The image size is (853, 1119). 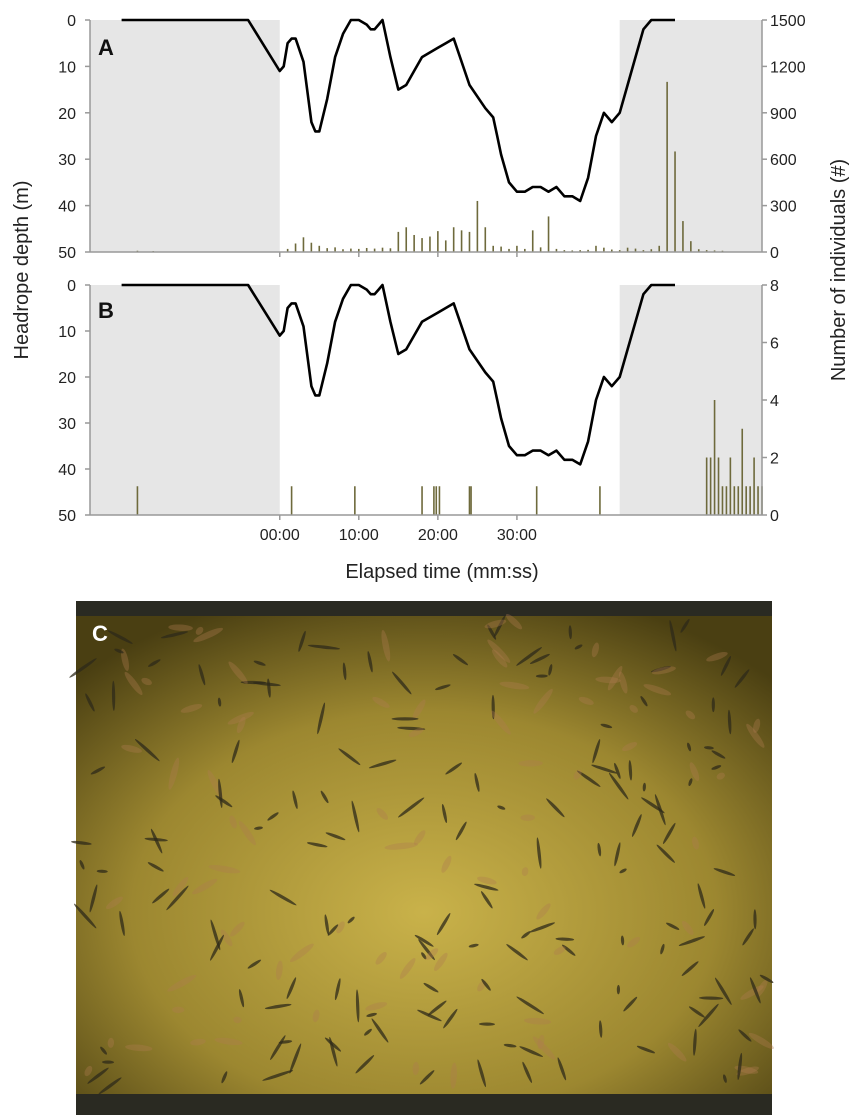 What do you see at coordinates (67, 470) in the screenshot?
I see `panel-b-depth-tick-label: 40` at bounding box center [67, 470].